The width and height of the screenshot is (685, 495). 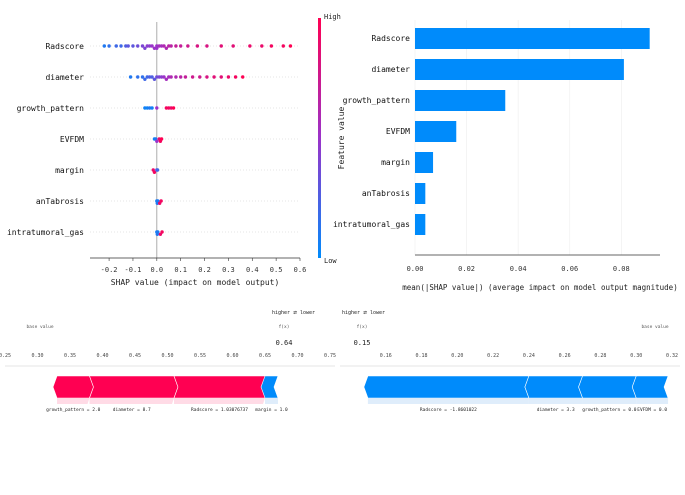 What do you see at coordinates (569, 269) in the screenshot?
I see `bar-x-tick-label: 0.06` at bounding box center [569, 269].